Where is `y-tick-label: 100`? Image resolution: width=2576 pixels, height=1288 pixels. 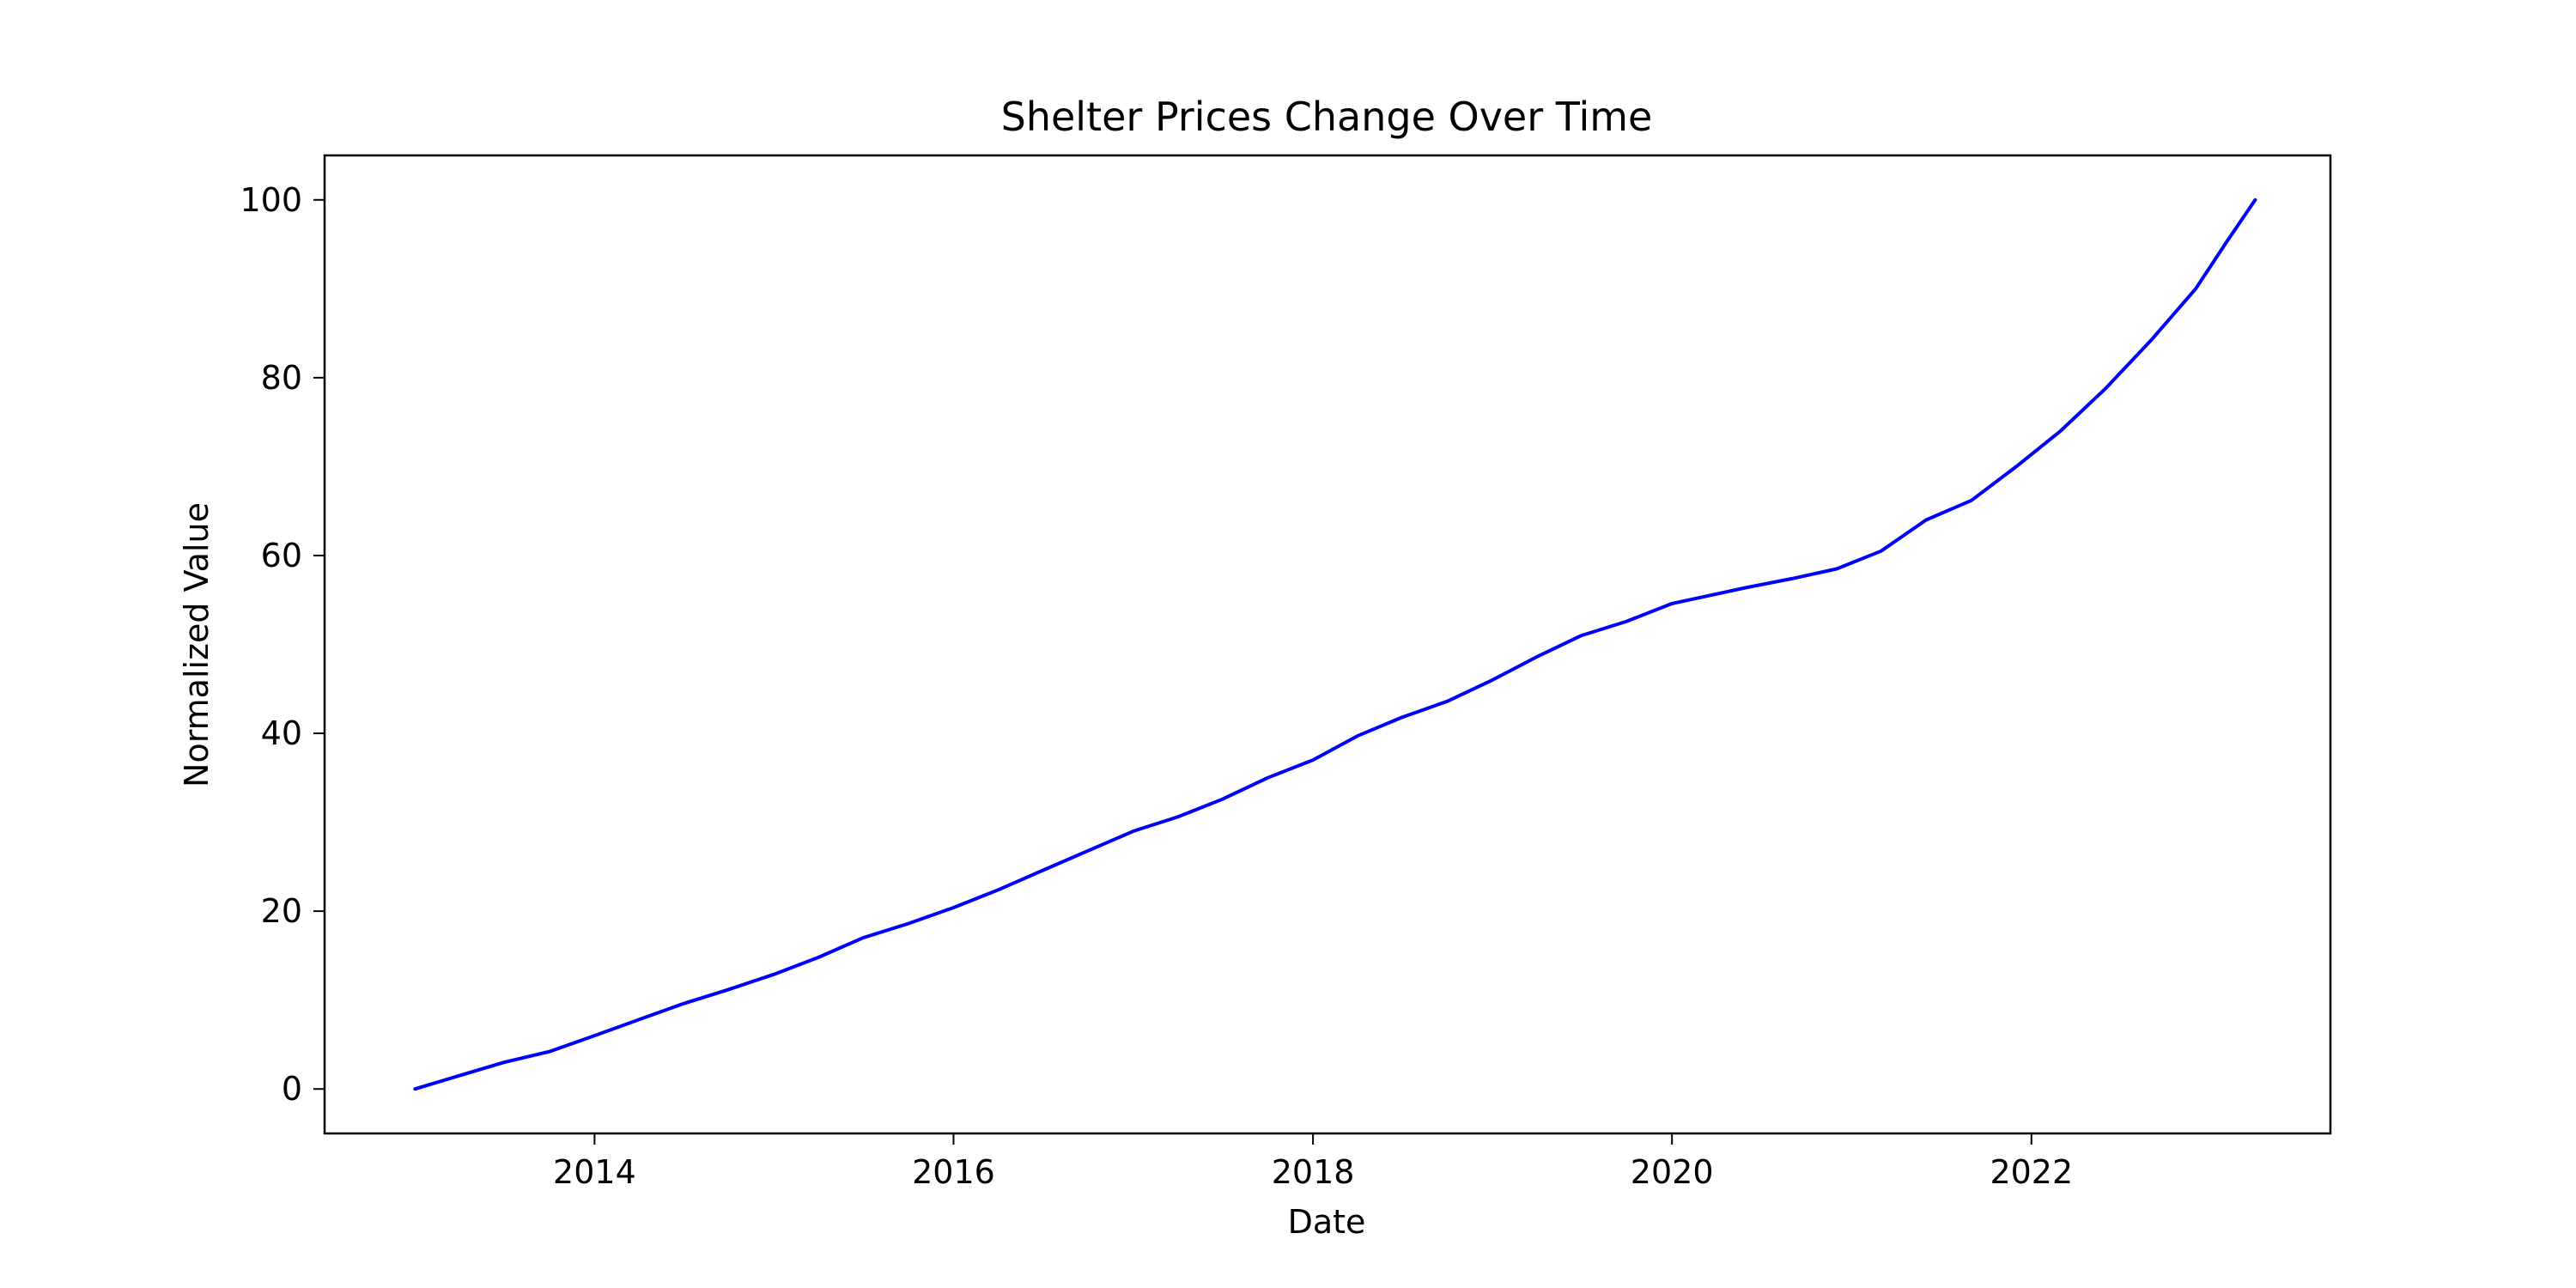 y-tick-label: 100 is located at coordinates (271, 200).